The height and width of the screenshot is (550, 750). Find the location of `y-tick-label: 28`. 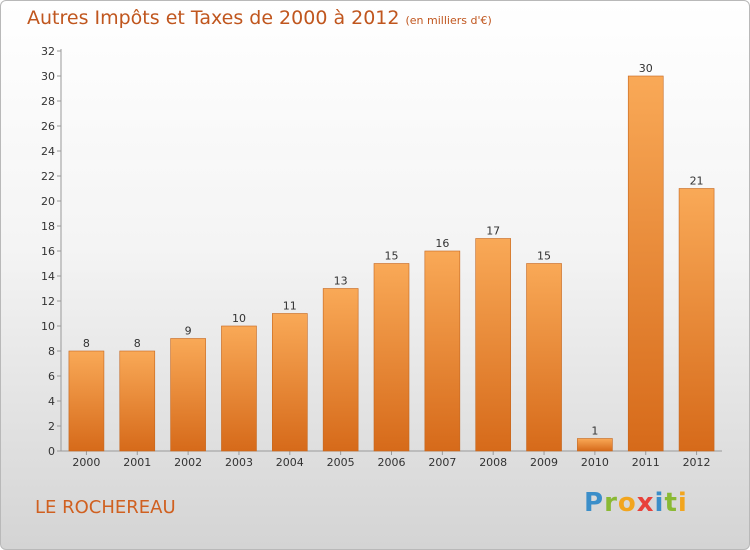

y-tick-label: 28 is located at coordinates (48, 101).